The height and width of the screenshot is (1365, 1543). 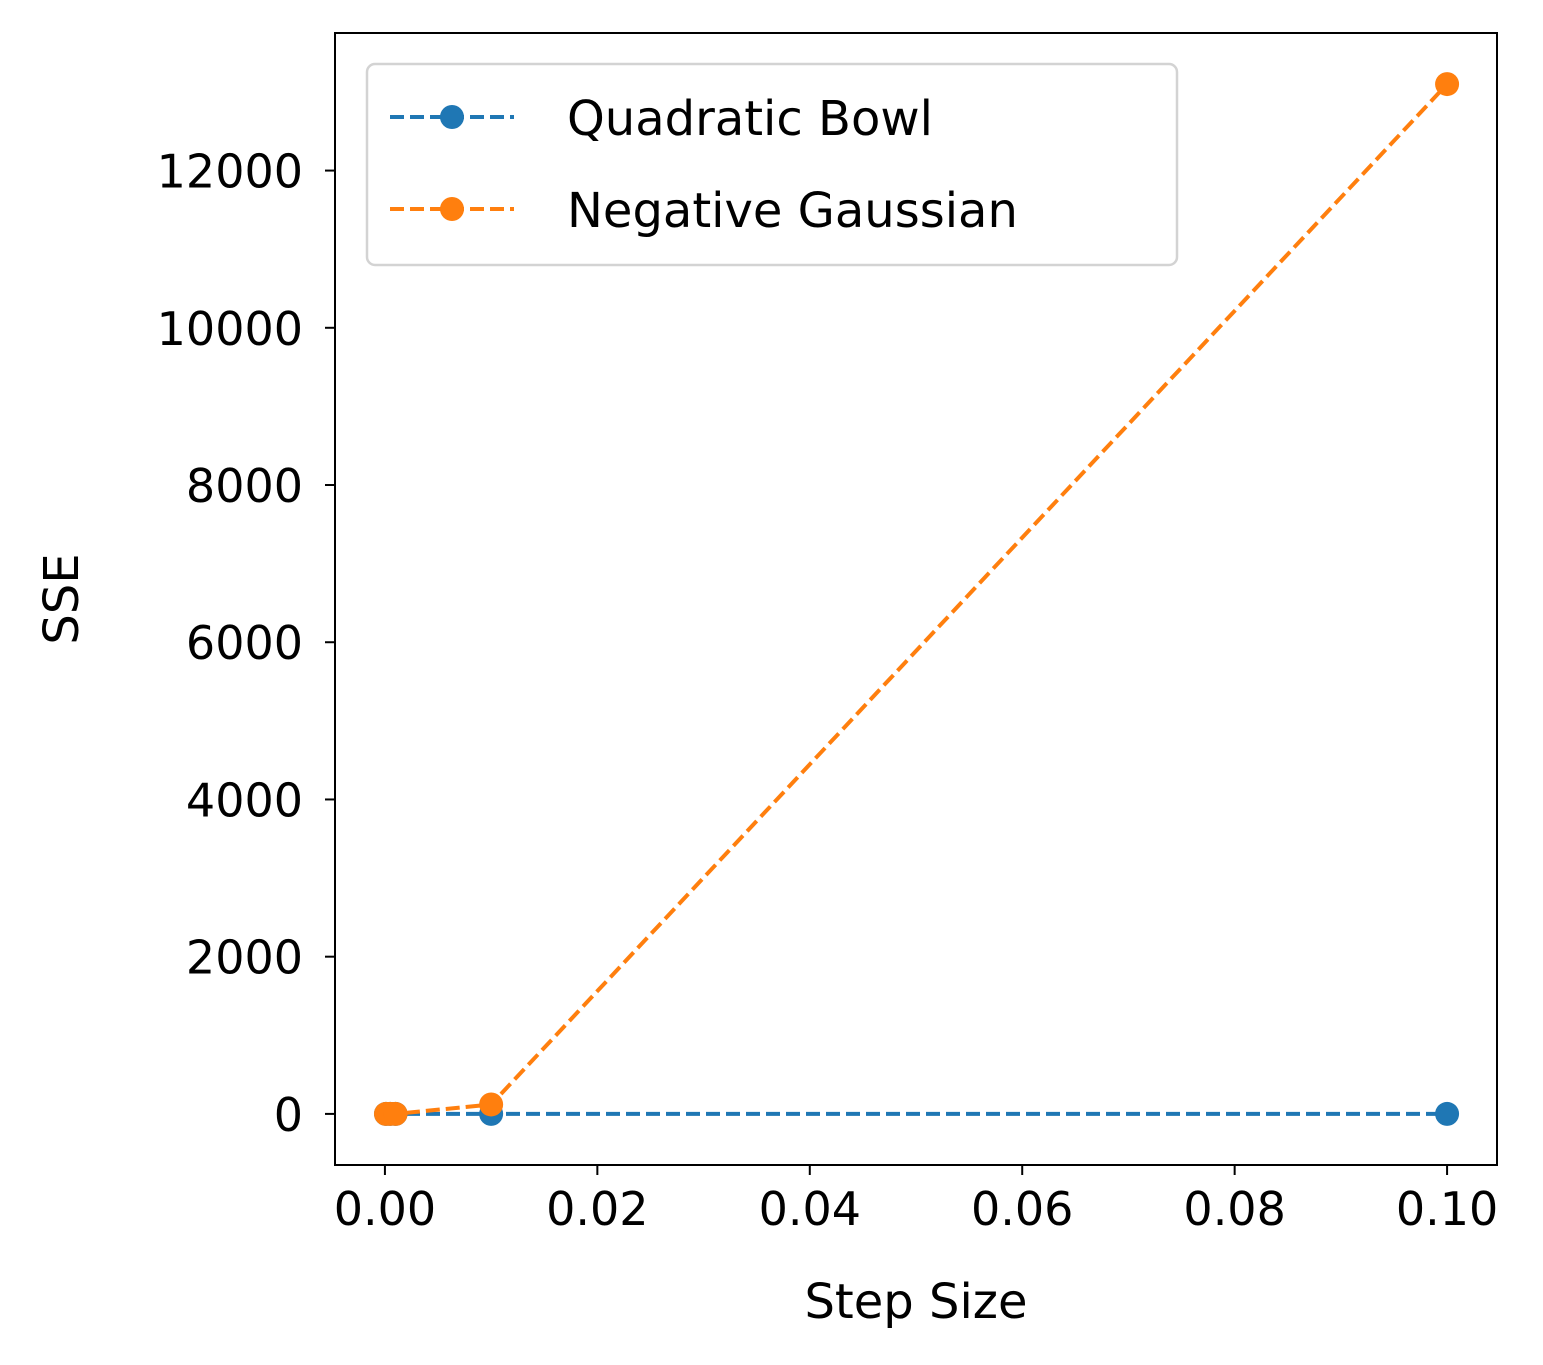 I want to click on legend: Quadratic Bowl Negative Gaussian, so click(x=772, y=164).